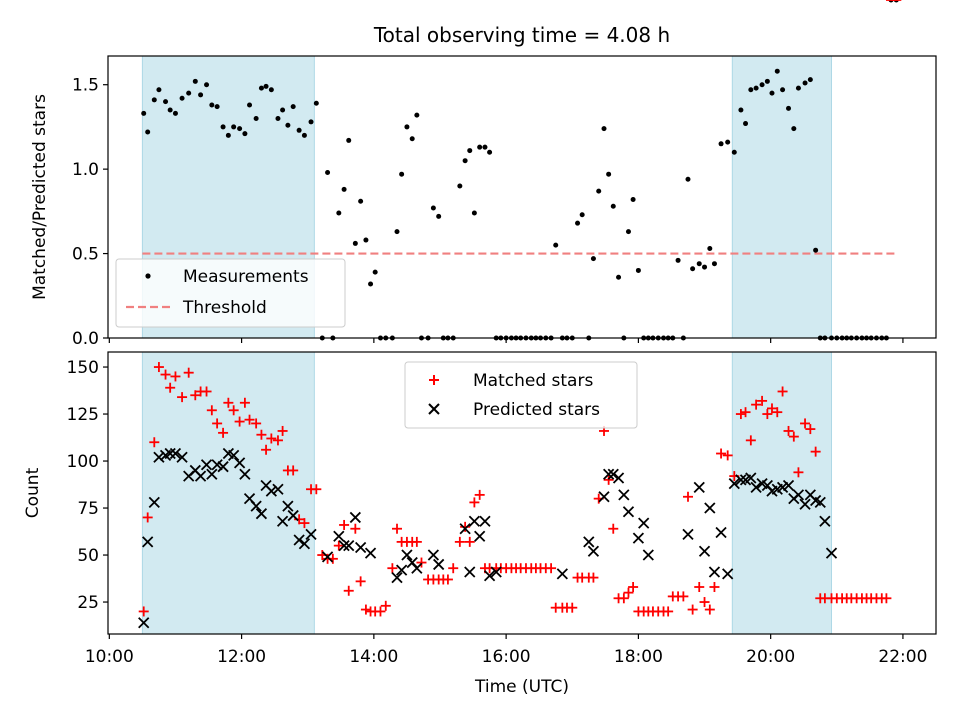 The image size is (960, 720). Describe the element at coordinates (434, 380) in the screenshot. I see `legend-matched-marker` at that location.